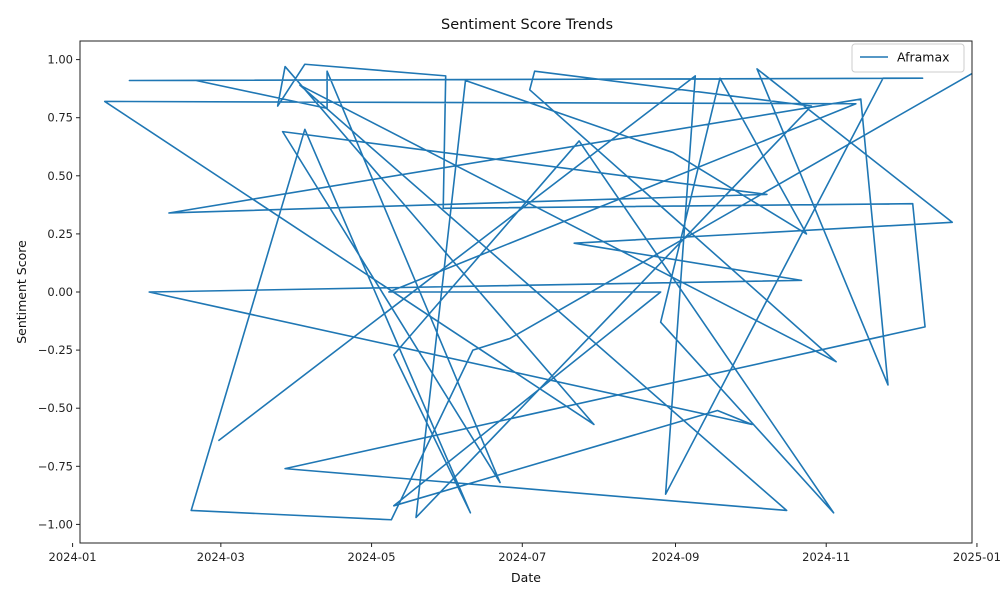  Describe the element at coordinates (60, 118) in the screenshot. I see `y-tick-label: 0.75` at that location.